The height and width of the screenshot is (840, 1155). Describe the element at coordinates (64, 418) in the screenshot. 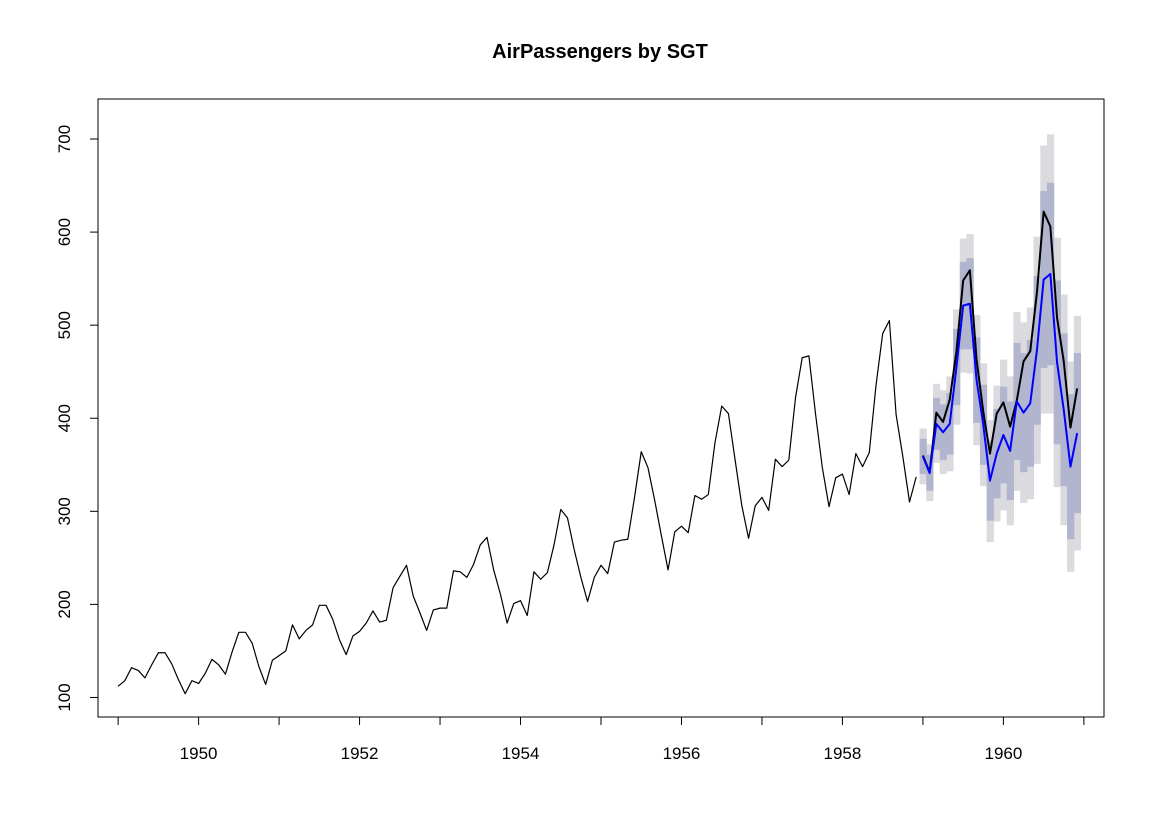

I see `y-tick-label: 400` at that location.